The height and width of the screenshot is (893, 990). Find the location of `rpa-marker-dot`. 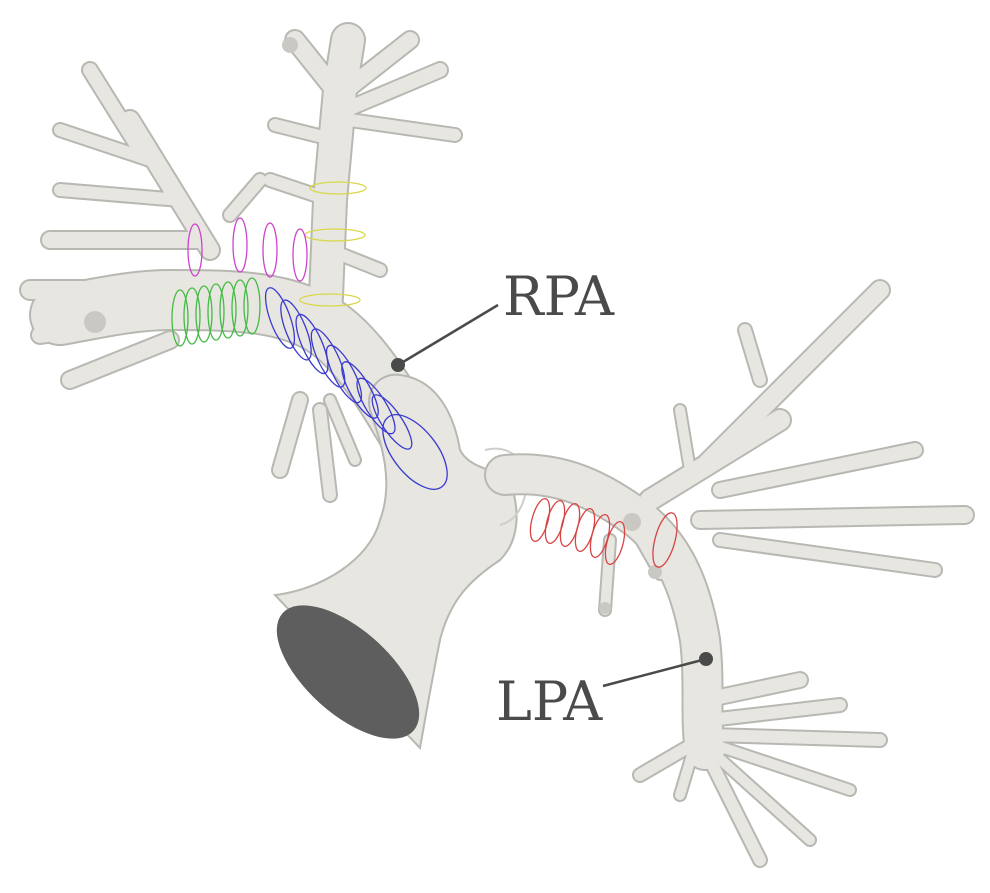

rpa-marker-dot is located at coordinates (398, 365).